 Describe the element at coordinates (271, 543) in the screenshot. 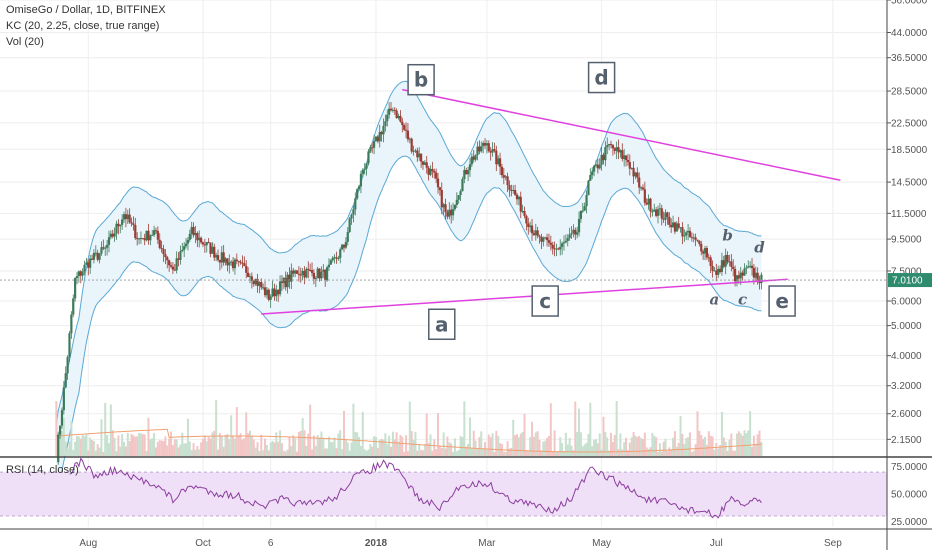

I see `time-axis-label: 6` at that location.